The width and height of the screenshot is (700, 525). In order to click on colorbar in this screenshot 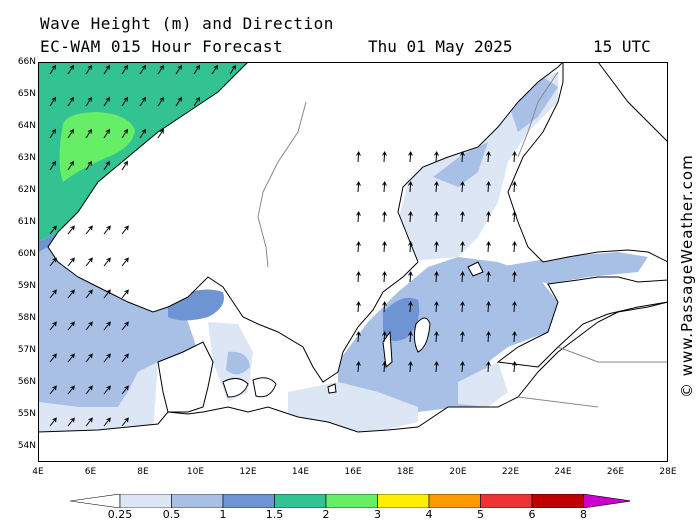, I will do `click(350, 501)`.